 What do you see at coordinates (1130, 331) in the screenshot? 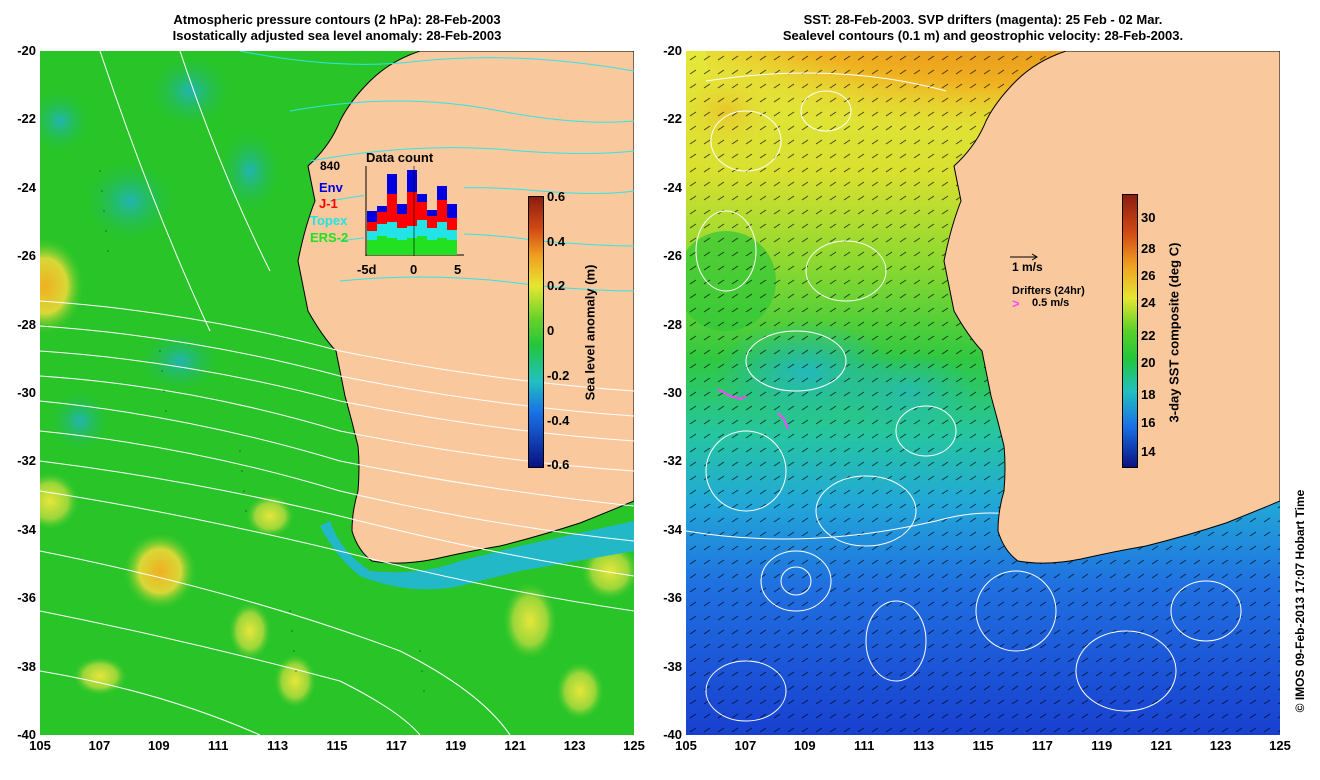
I see `sst-colorbar` at bounding box center [1130, 331].